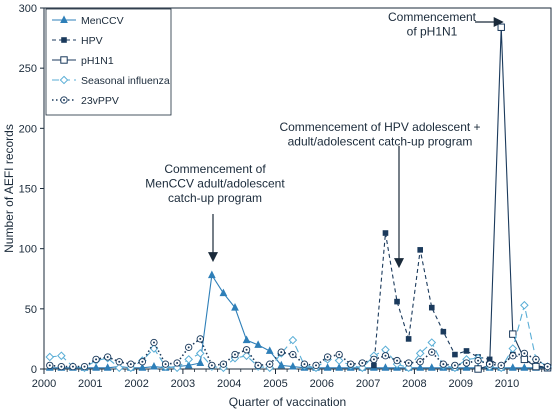  I want to click on x-tick-label: 2006, so click(322, 384).